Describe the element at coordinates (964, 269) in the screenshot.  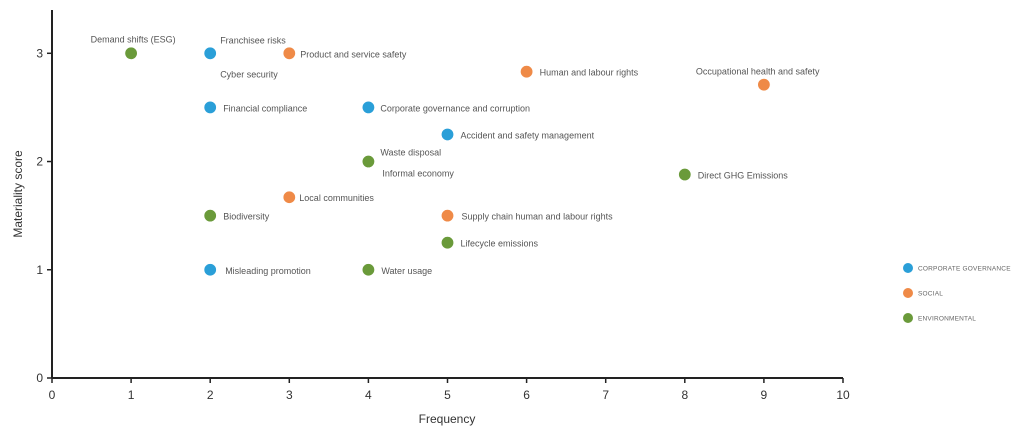
I see `legend-label: CORPORATE GOVERNANCE` at that location.